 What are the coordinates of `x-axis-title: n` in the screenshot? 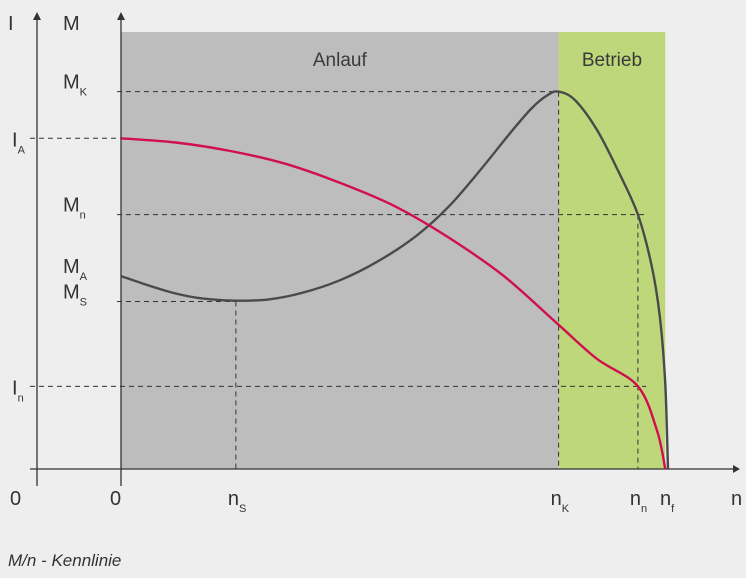 It's located at (736, 499).